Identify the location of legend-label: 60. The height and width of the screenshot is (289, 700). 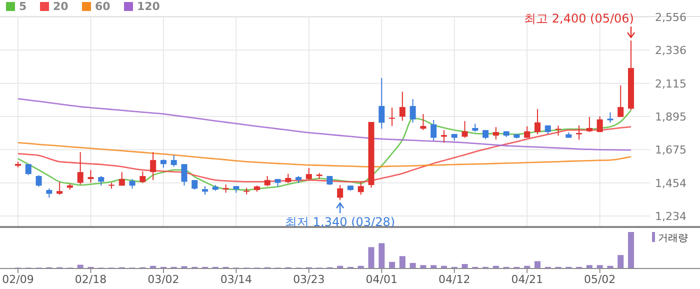
(103, 6).